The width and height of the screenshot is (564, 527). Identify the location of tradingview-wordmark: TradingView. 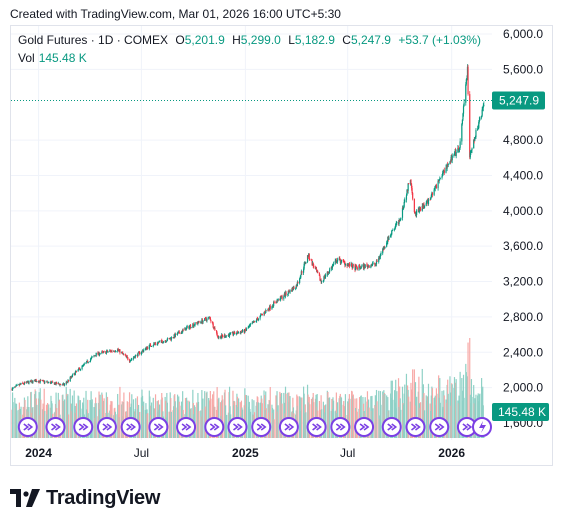
(103, 497).